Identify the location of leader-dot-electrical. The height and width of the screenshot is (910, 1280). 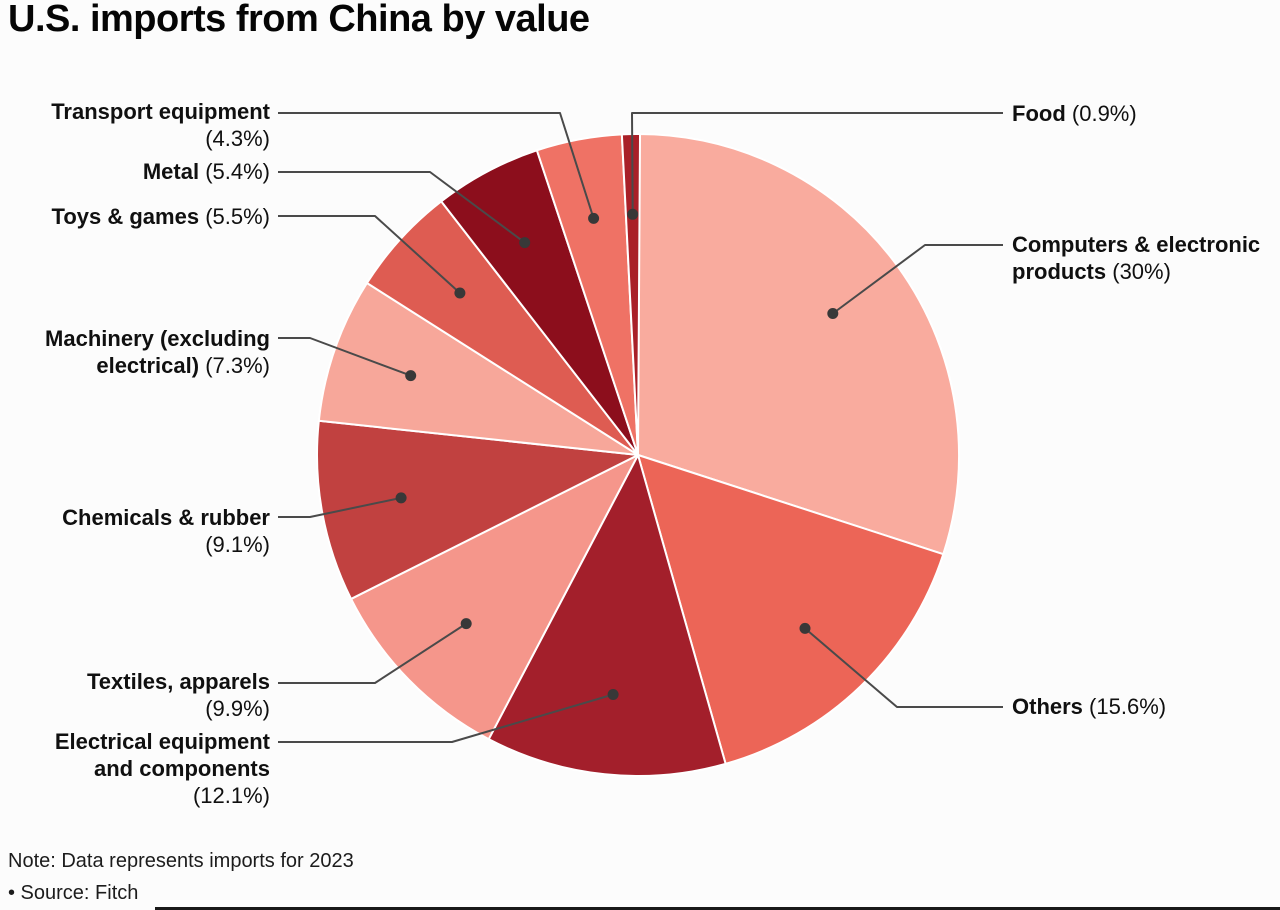
(613, 694).